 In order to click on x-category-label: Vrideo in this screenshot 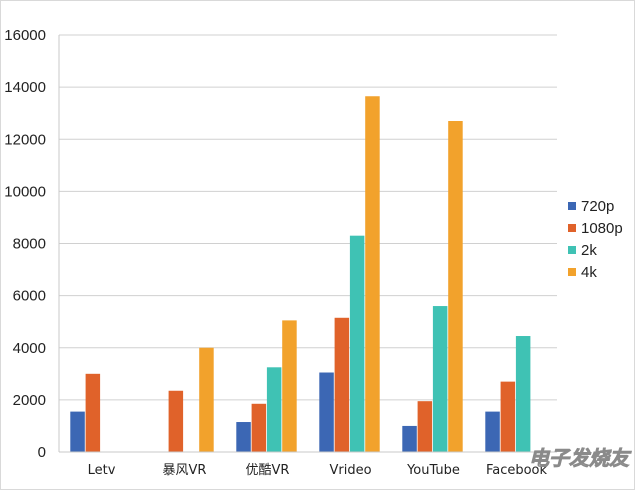, I will do `click(350, 470)`.